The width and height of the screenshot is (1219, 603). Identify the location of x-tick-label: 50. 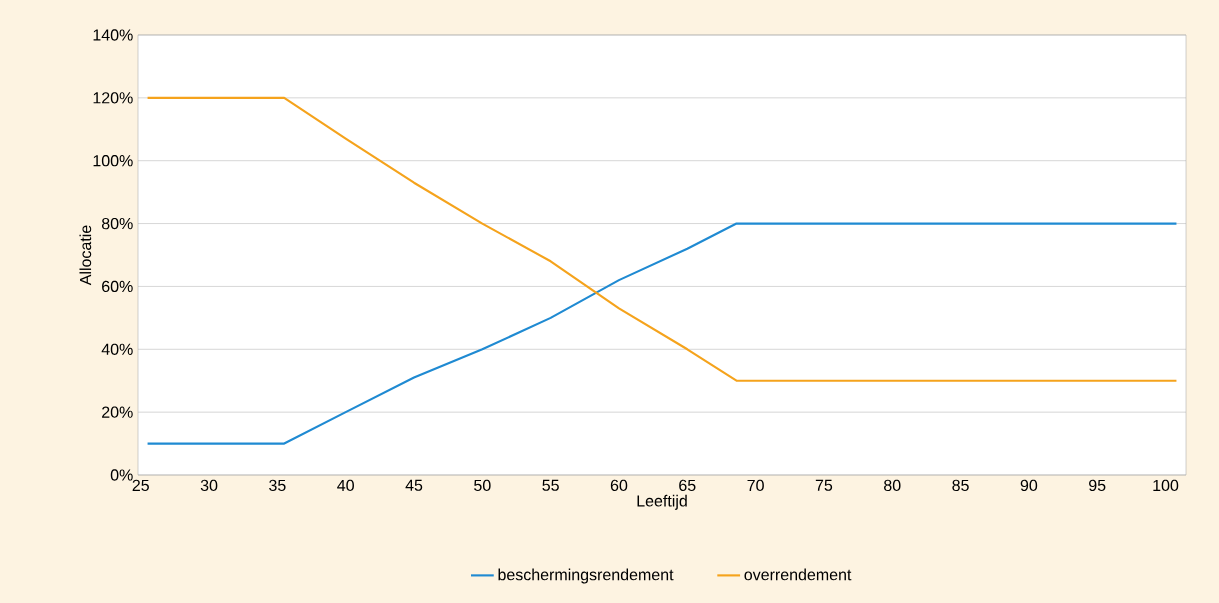
(482, 485).